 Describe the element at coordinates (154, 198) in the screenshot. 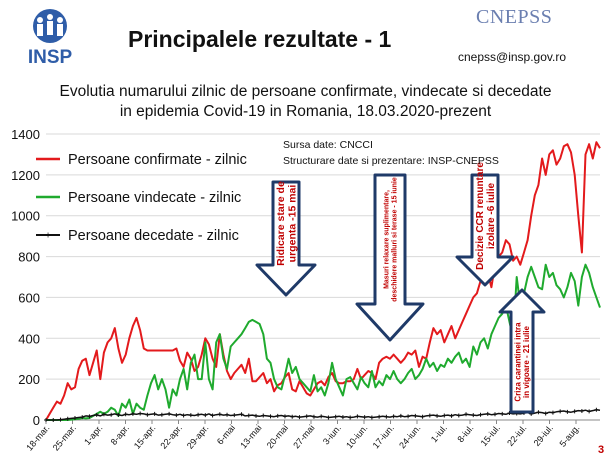

I see `legend-label-recovered: Persoane vindecate - zilnic` at that location.